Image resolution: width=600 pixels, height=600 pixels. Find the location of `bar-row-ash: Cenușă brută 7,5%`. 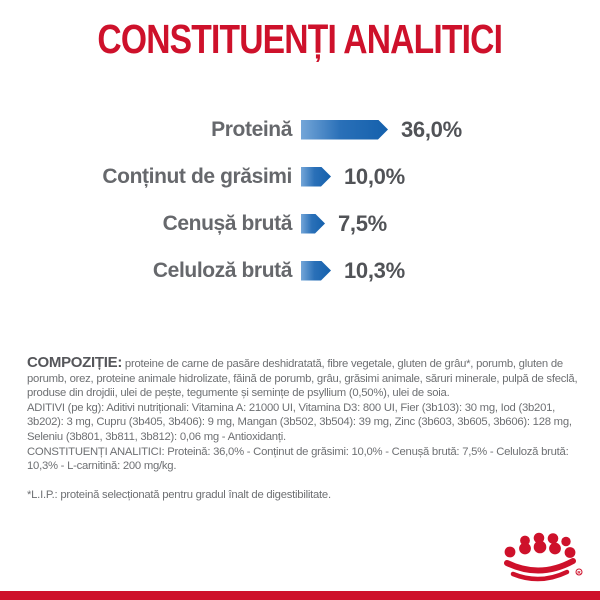

bar-row-ash: Cenușă brută 7,5% is located at coordinates (300, 223).